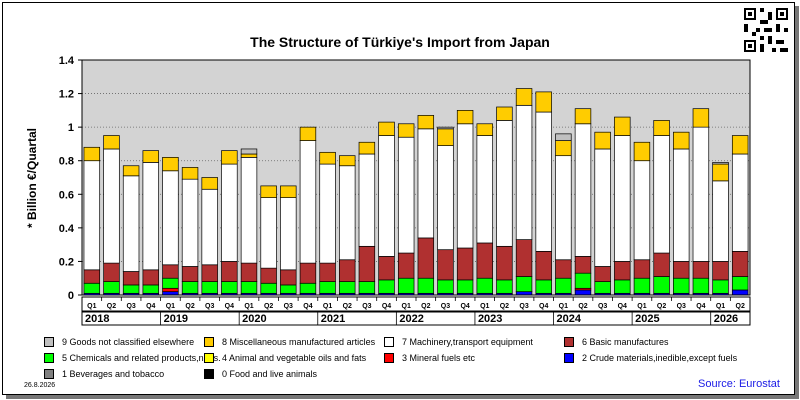  What do you see at coordinates (32, 178) in the screenshot?
I see `y-axis-label: * Billion €/Quartal` at bounding box center [32, 178].